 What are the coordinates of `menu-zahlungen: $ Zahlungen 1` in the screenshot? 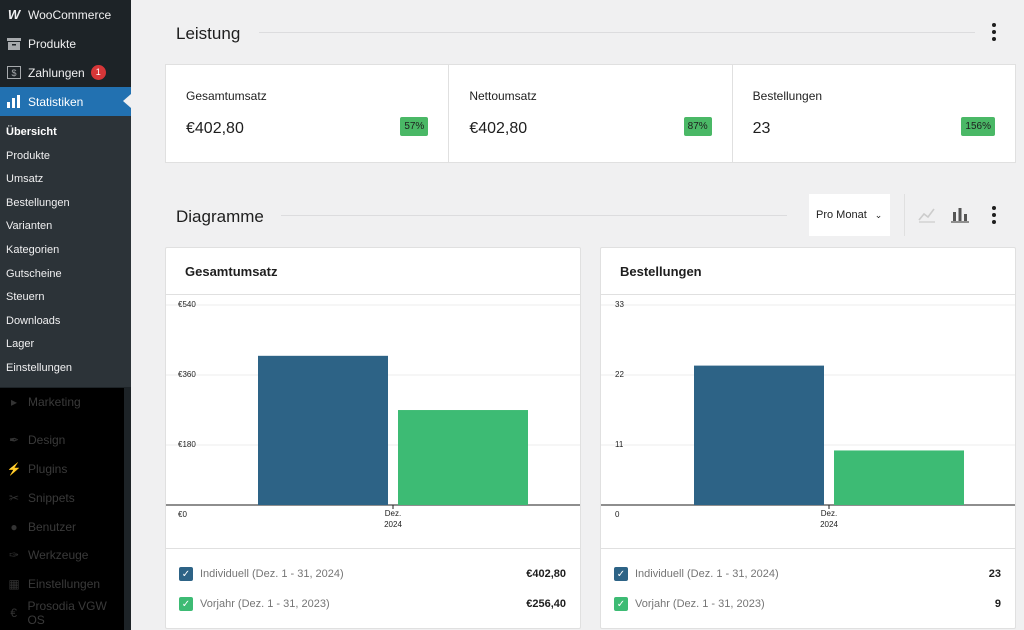 It's located at (65, 72).